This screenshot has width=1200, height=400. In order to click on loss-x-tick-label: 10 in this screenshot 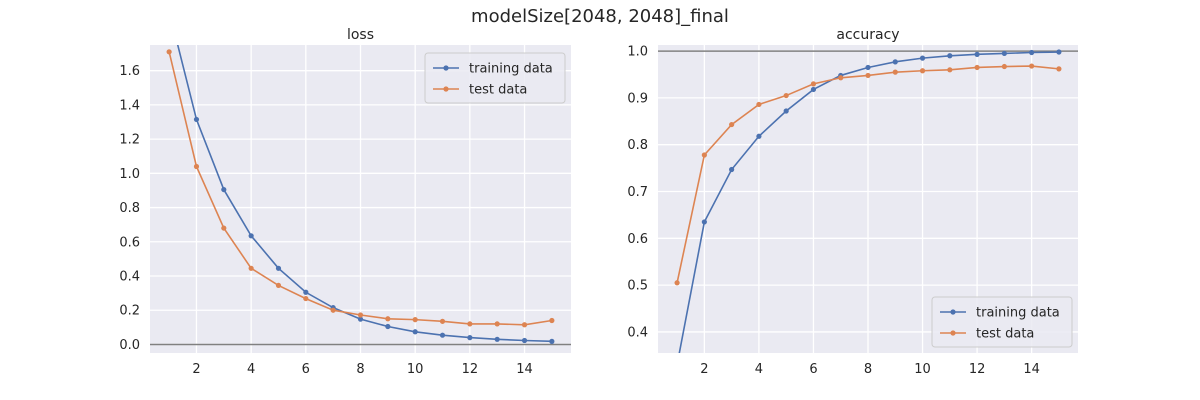, I will do `click(415, 369)`.